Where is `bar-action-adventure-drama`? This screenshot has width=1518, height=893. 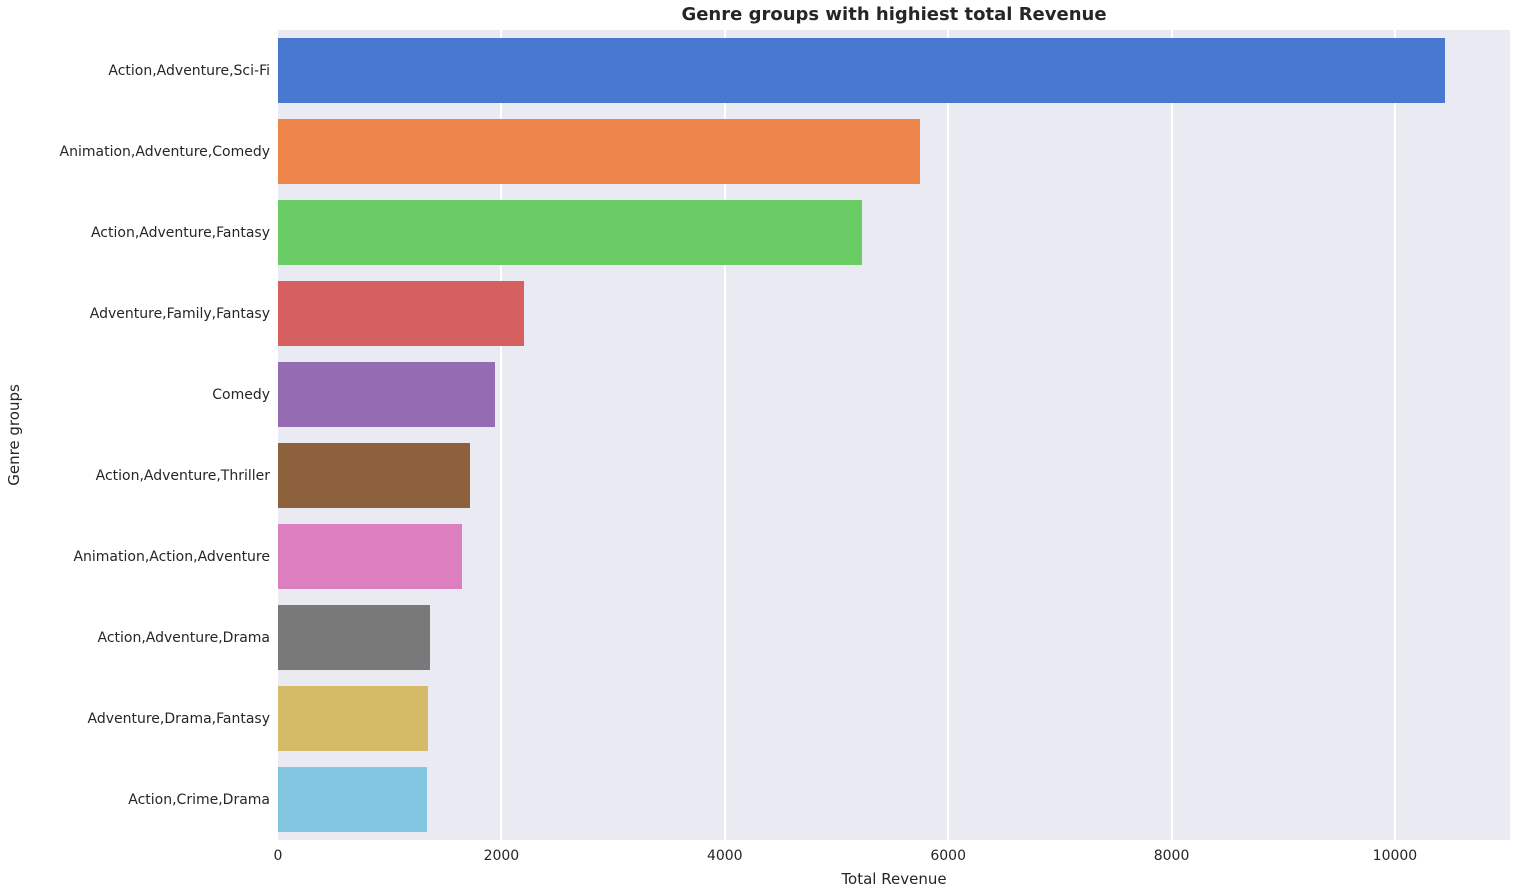
bar-action-adventure-drama is located at coordinates (354, 637).